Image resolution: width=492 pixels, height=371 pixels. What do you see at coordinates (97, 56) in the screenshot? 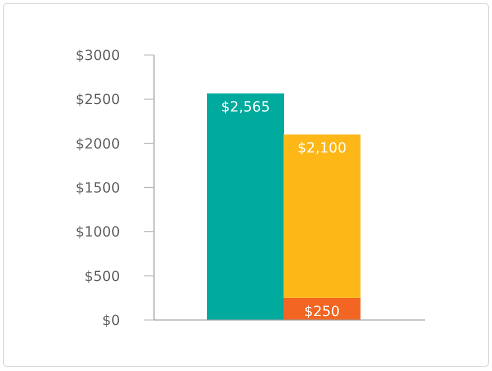
I see `y-tick-label: $3000` at bounding box center [97, 56].